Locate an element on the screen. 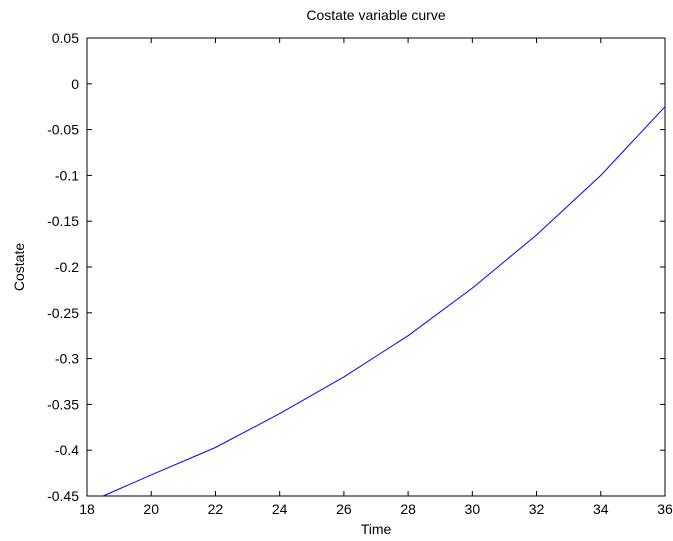 This screenshot has height=541, width=673. y-tick-label: -0.25 is located at coordinates (63, 313).